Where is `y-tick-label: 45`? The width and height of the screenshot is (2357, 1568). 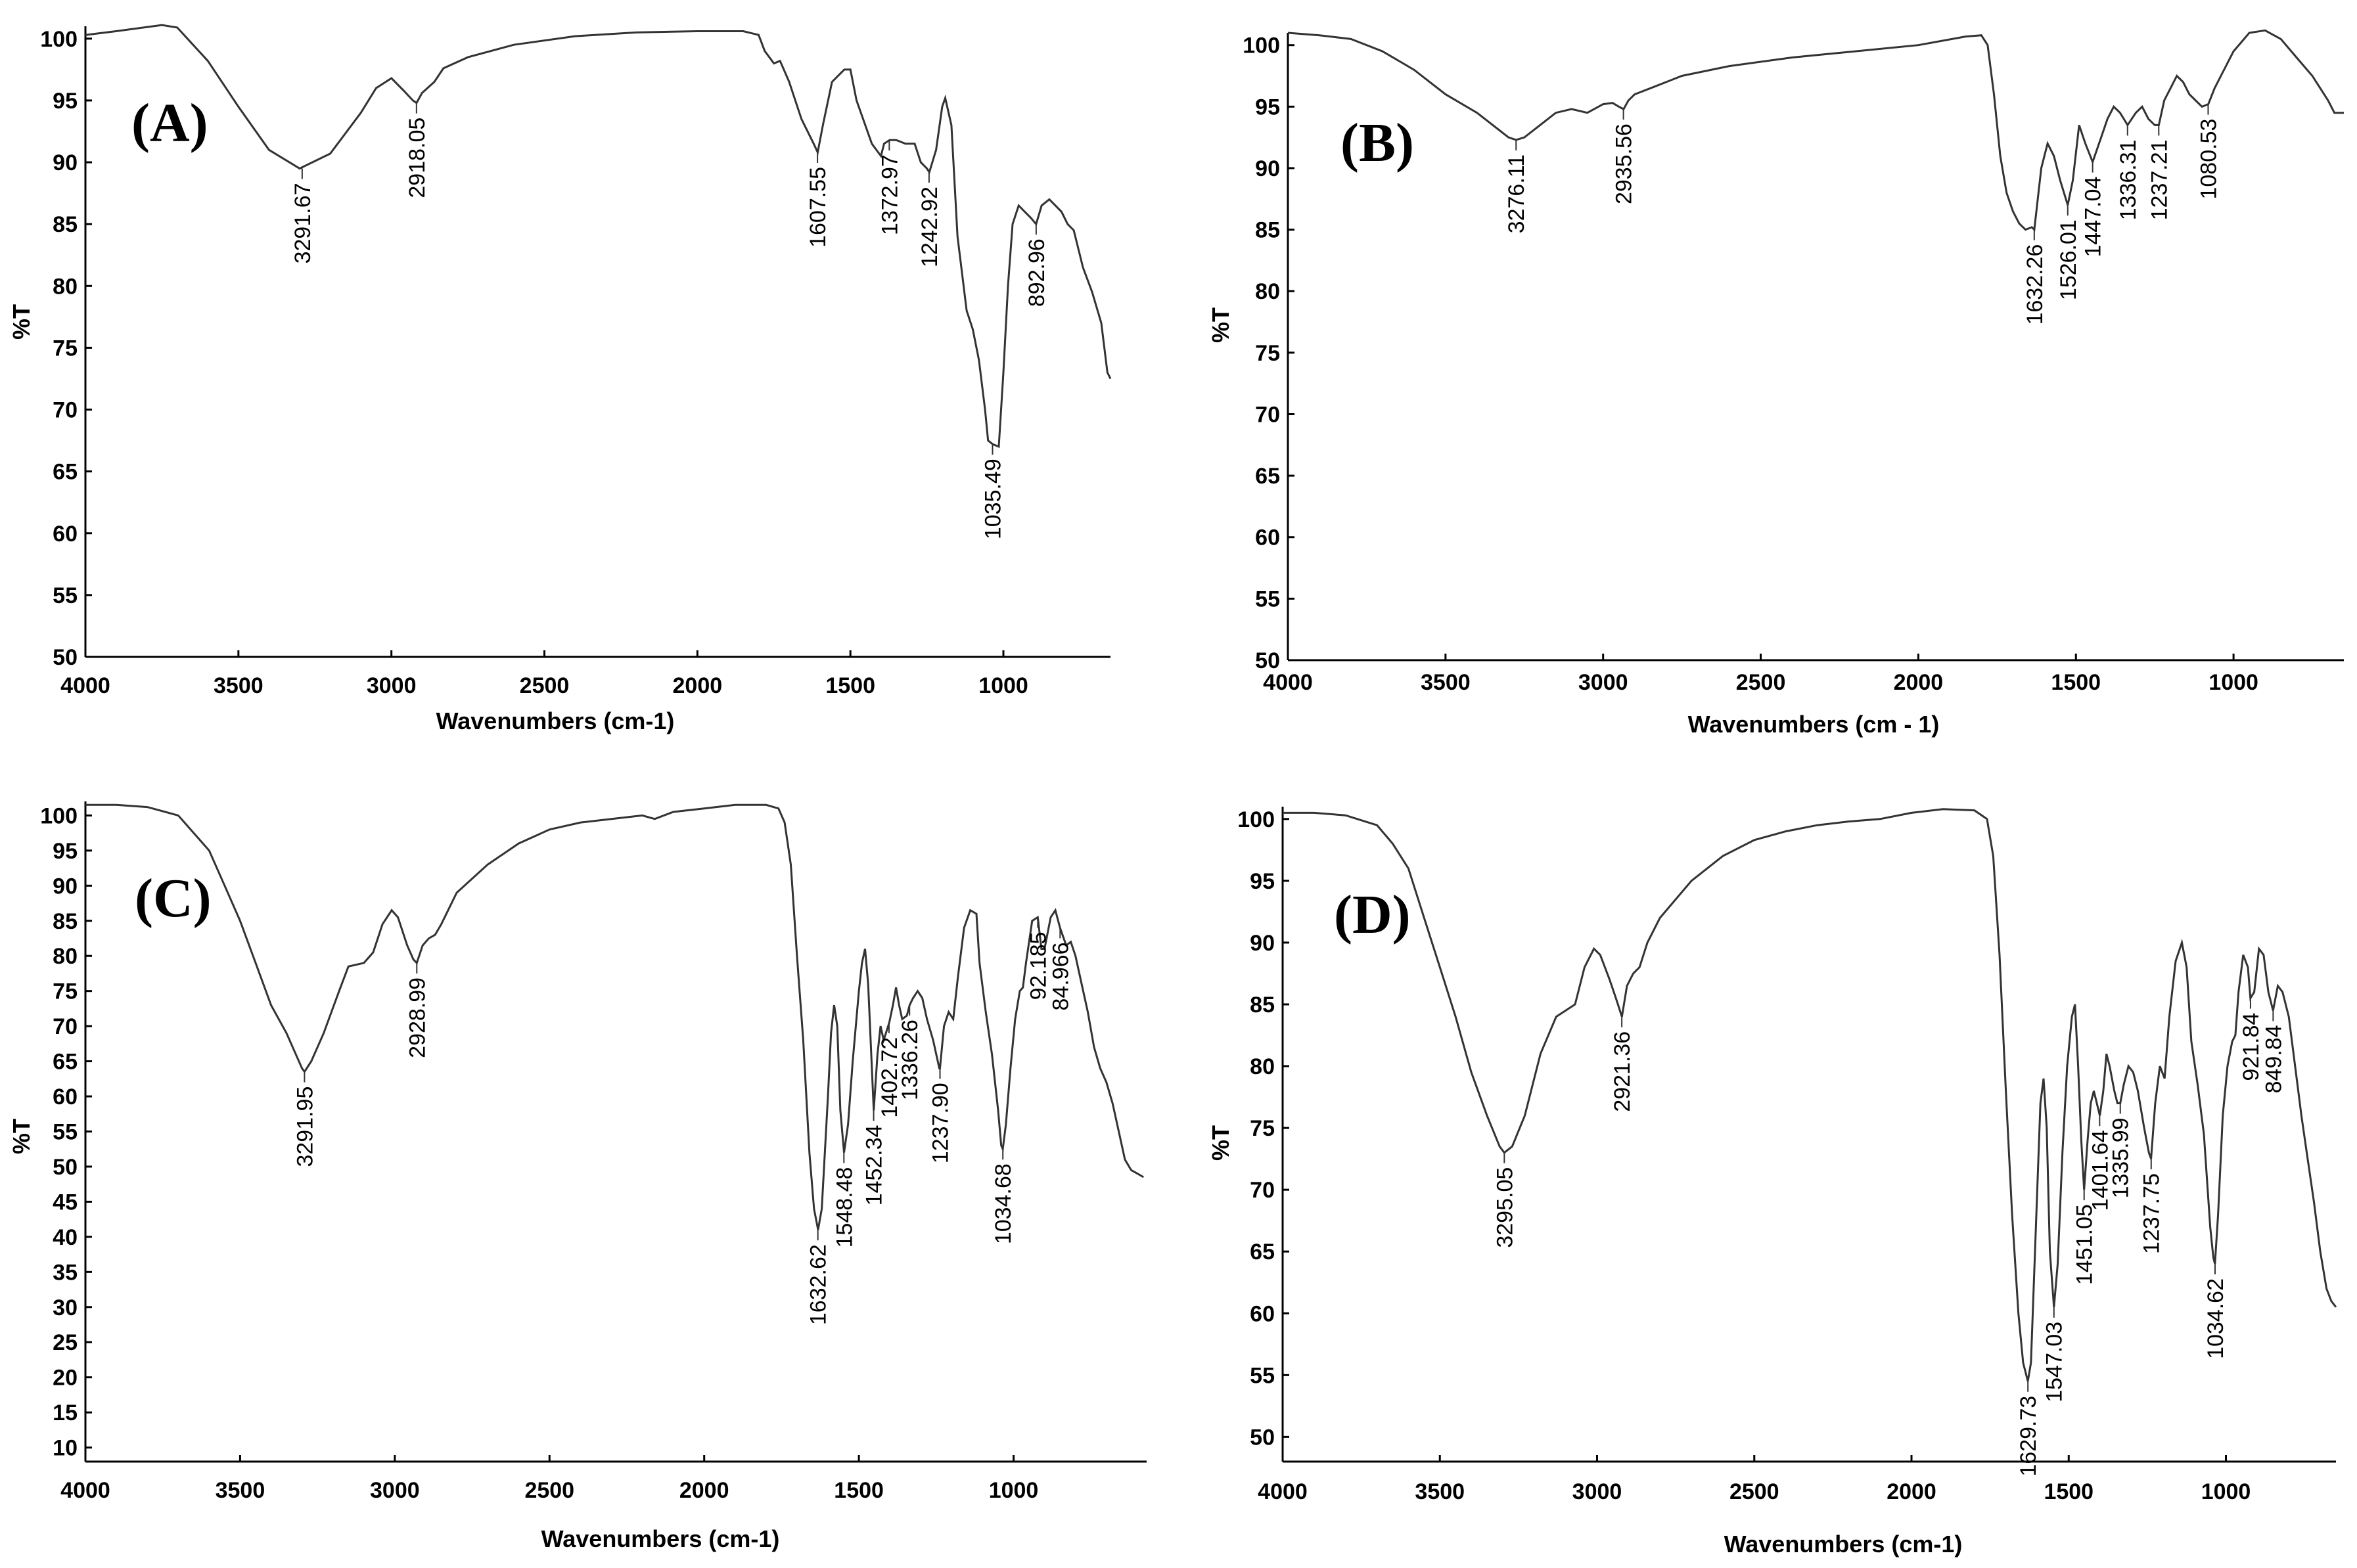
y-tick-label: 45 is located at coordinates (65, 1202).